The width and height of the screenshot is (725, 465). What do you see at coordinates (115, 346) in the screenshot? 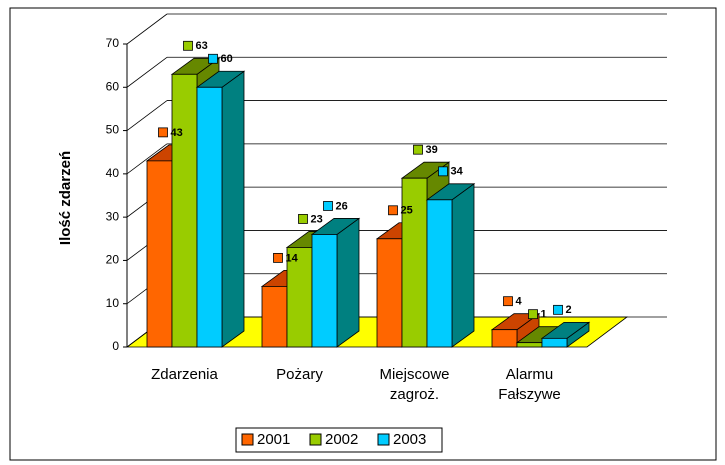
I see `y-tick-label: 0` at bounding box center [115, 346].